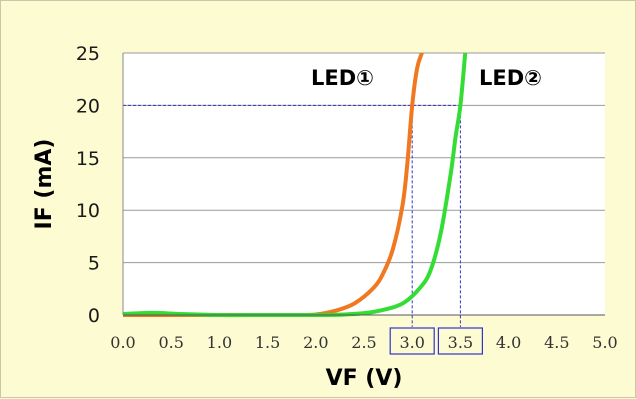 Image resolution: width=636 pixels, height=399 pixels. What do you see at coordinates (88, 185) in the screenshot?
I see `y-tick-labels: 0 5 10 15 20 25` at bounding box center [88, 185].